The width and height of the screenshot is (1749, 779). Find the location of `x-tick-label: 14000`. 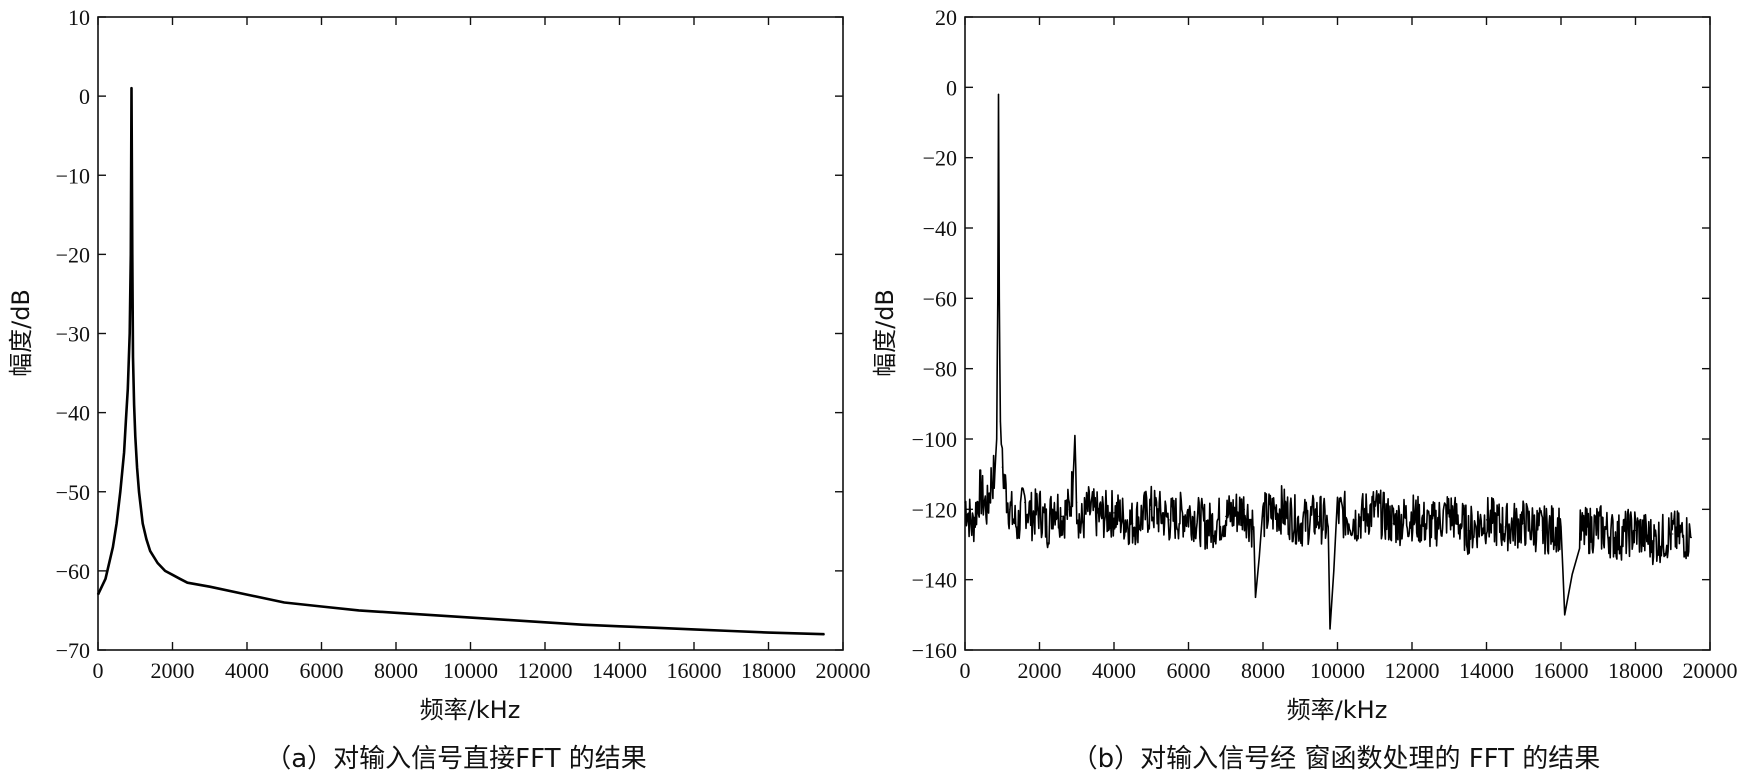

x-tick-label: 14000 is located at coordinates (619, 670).